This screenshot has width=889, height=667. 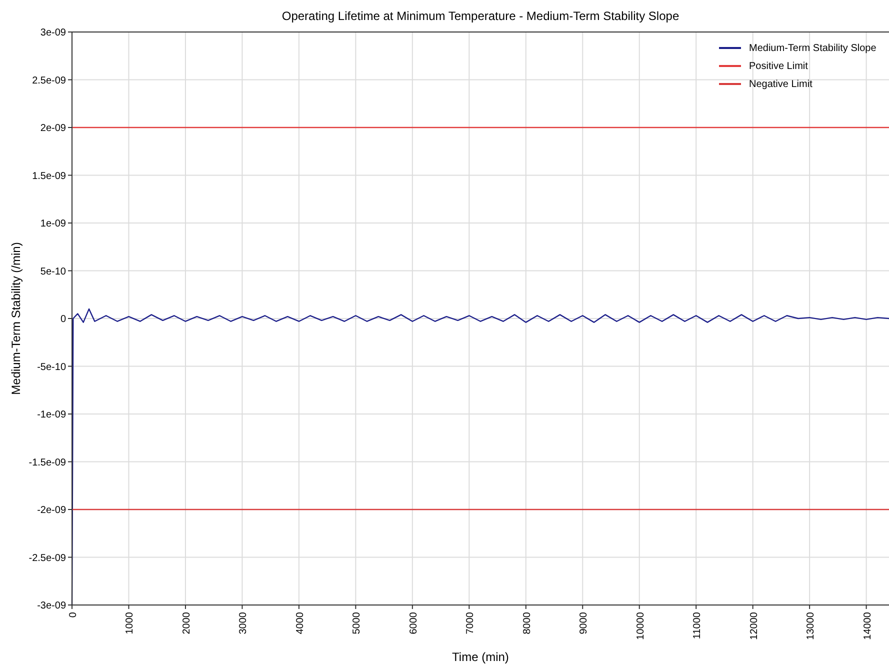 What do you see at coordinates (811, 626) in the screenshot?
I see `x-tick-label: 13000` at bounding box center [811, 626].